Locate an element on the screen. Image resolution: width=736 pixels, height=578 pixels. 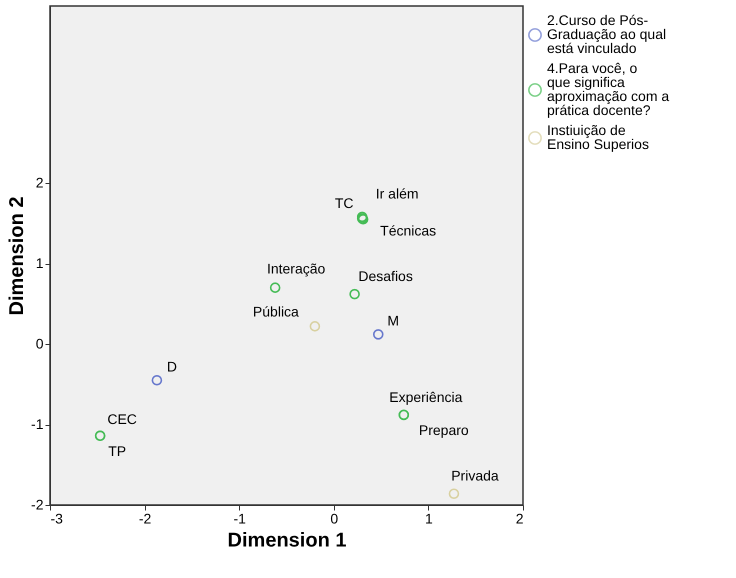
x-tick-label: -3 is located at coordinates (57, 518).